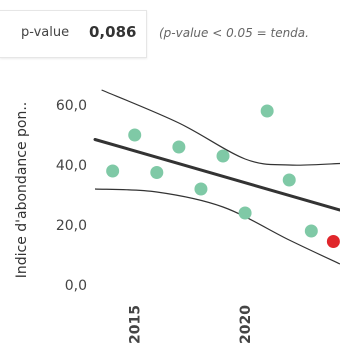  I want to click on y-tick-label: 20,0, so click(71, 226).